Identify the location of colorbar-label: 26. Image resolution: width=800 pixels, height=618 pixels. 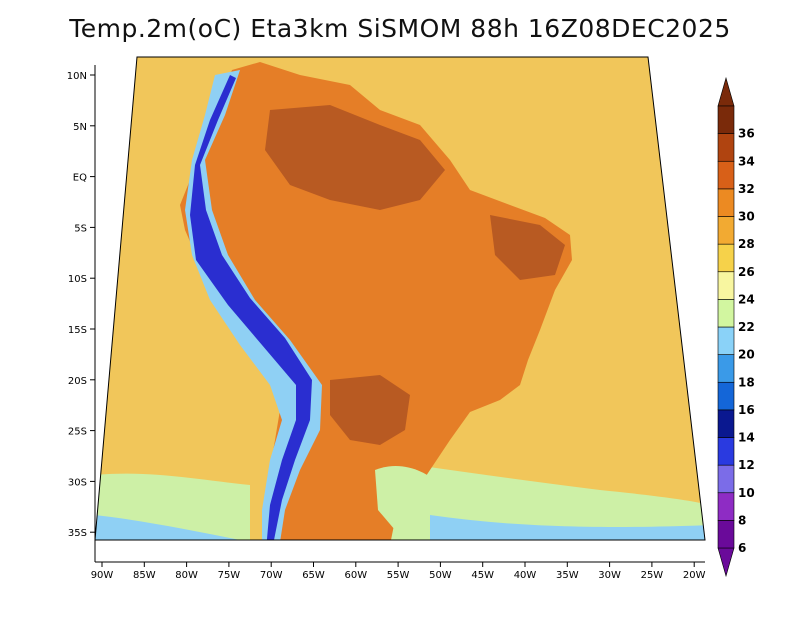
(746, 272).